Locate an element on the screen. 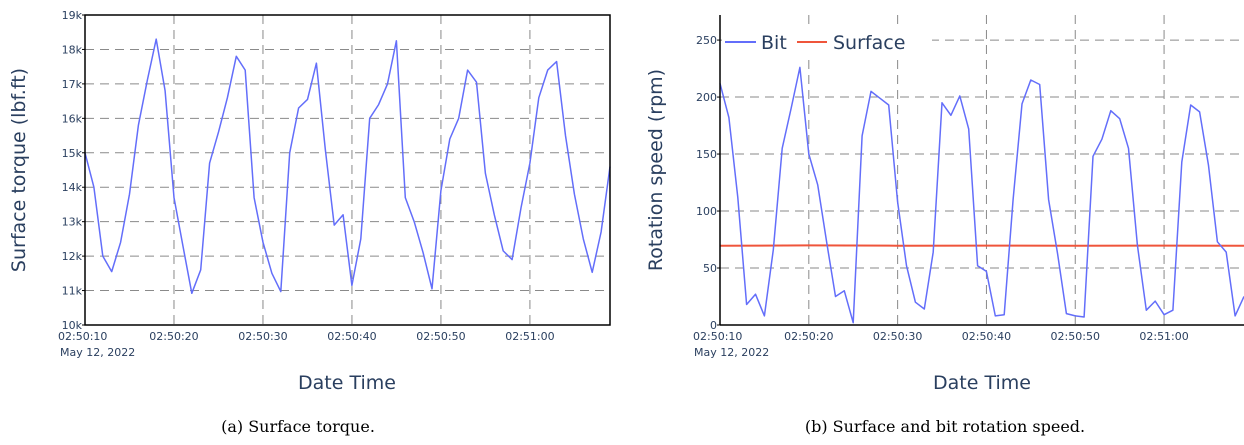 The image size is (1244, 445). rotation-x-tick-label: 02:50:40 is located at coordinates (986, 336).